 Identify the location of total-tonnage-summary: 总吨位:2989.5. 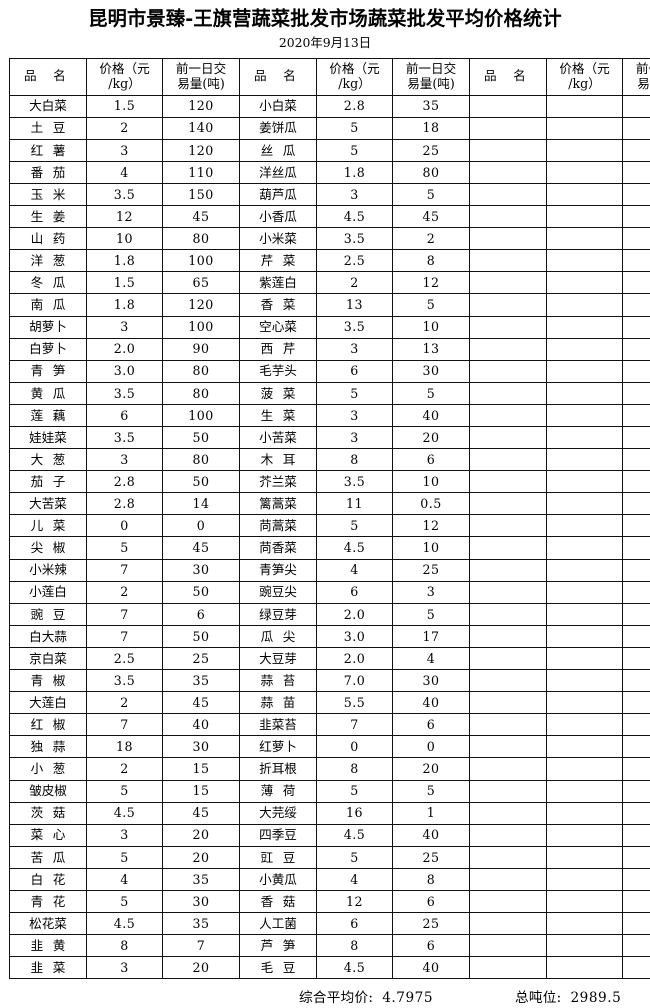
(568, 996).